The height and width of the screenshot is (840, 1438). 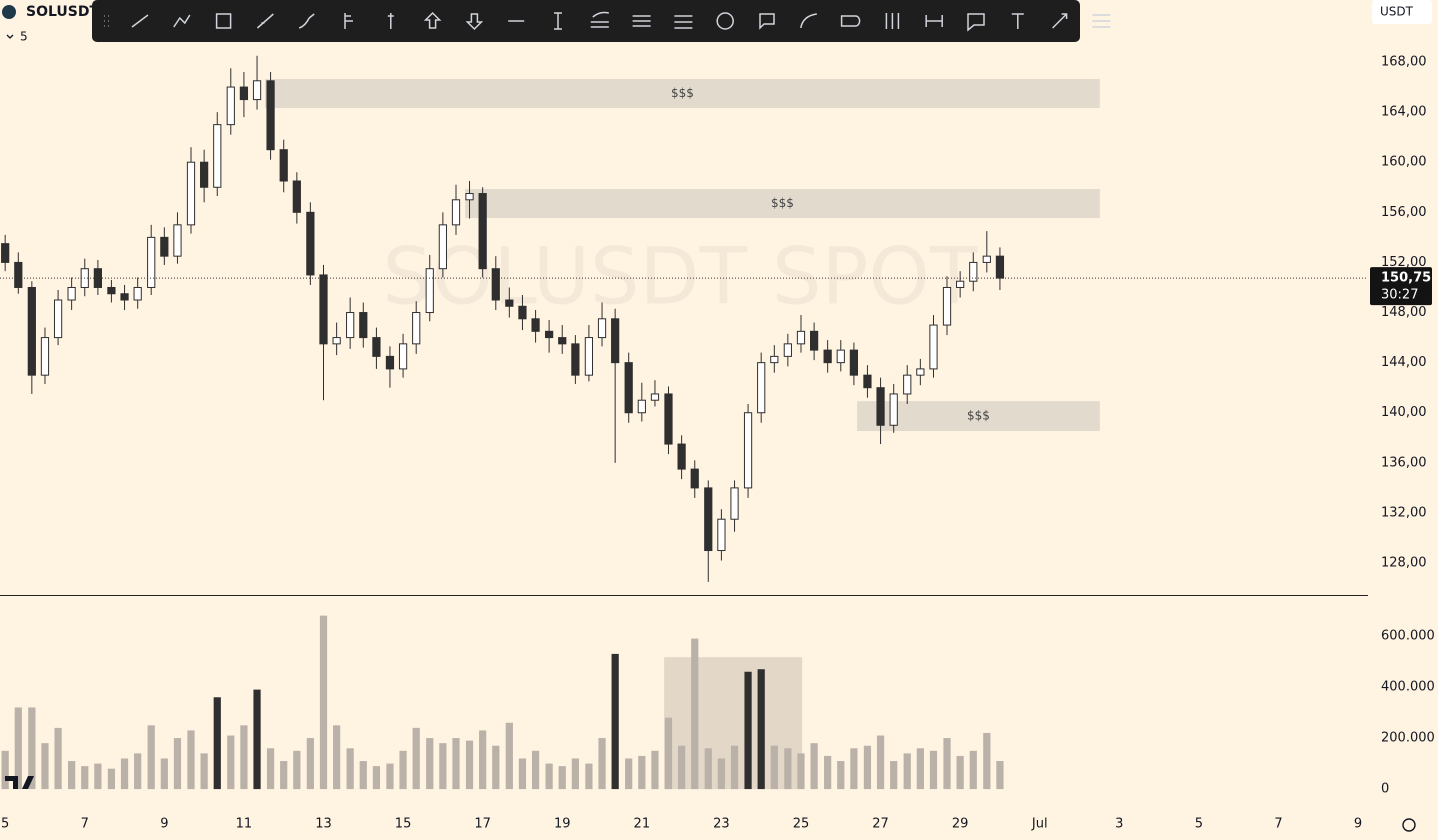 I want to click on x-tick-label: 29, so click(x=960, y=824).